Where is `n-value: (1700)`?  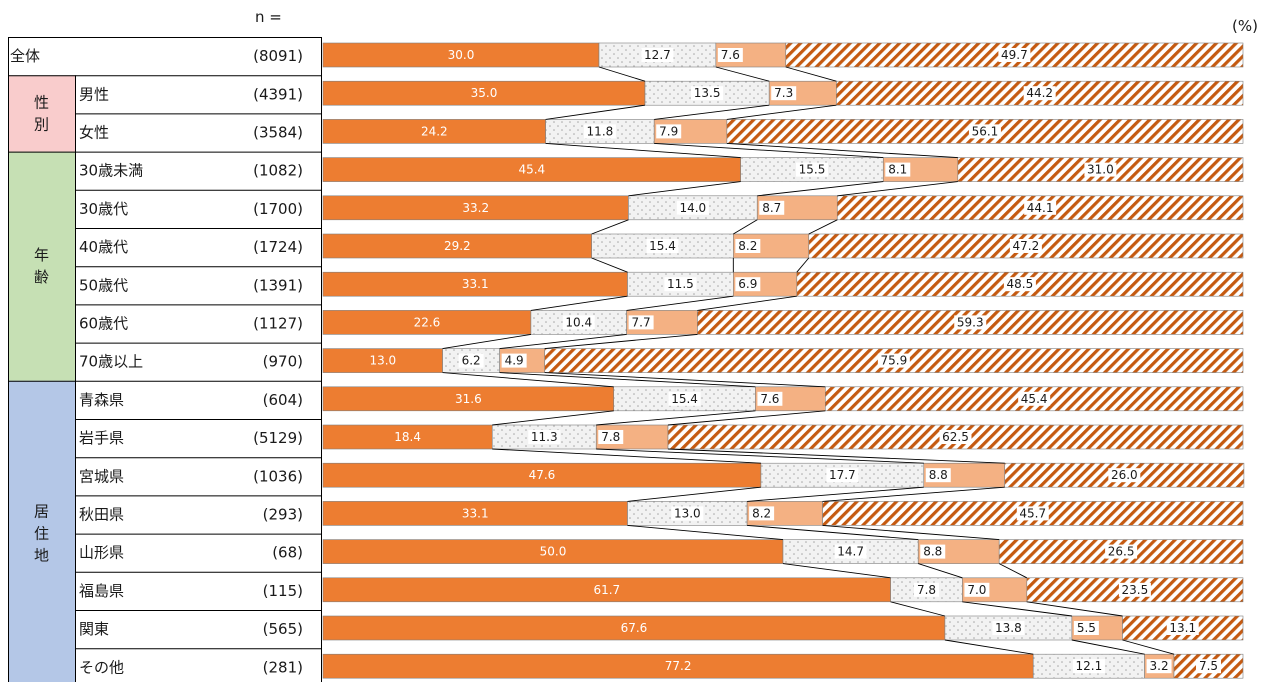
n-value: (1700) is located at coordinates (278, 209).